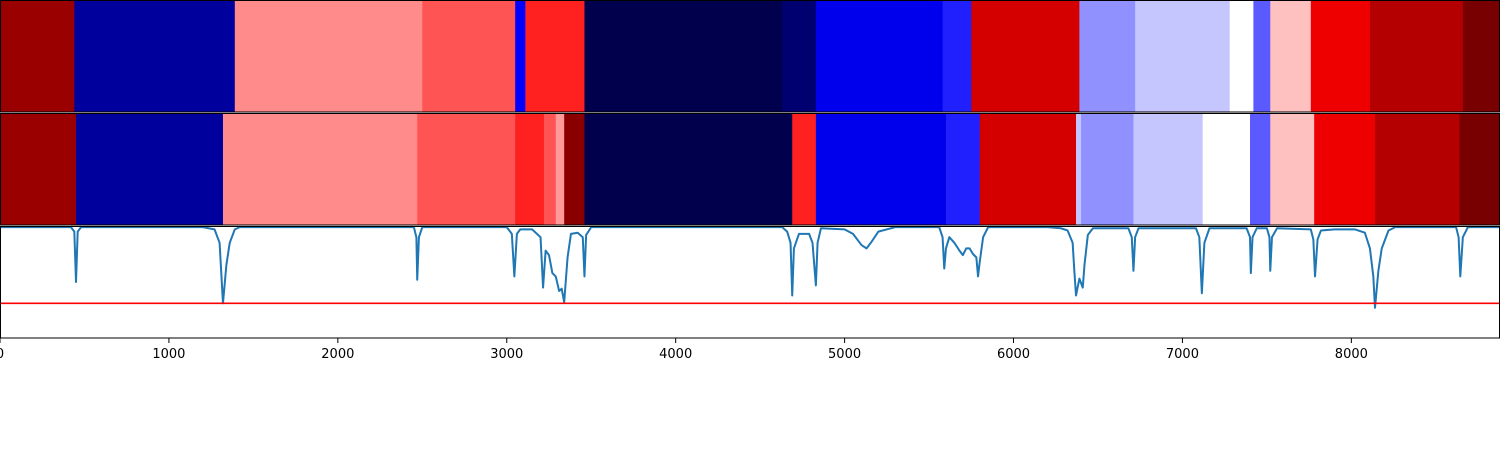  What do you see at coordinates (168, 354) in the screenshot?
I see `x-tick-label: 1000` at bounding box center [168, 354].